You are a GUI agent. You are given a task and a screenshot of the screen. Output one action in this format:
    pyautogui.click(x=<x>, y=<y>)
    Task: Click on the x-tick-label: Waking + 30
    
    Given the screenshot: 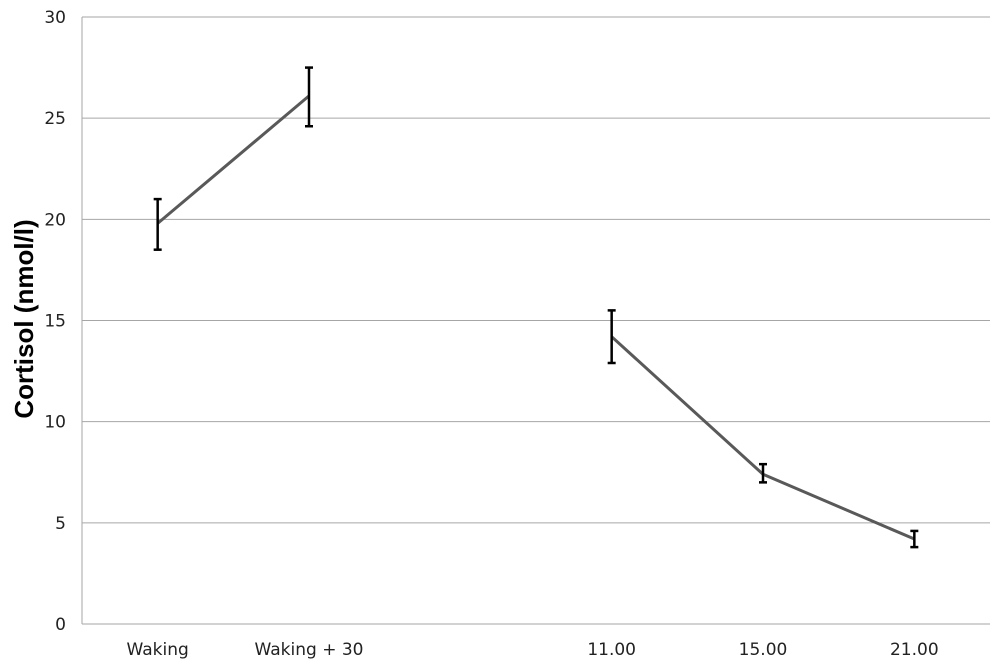 What is the action you would take?
    pyautogui.click(x=309, y=650)
    